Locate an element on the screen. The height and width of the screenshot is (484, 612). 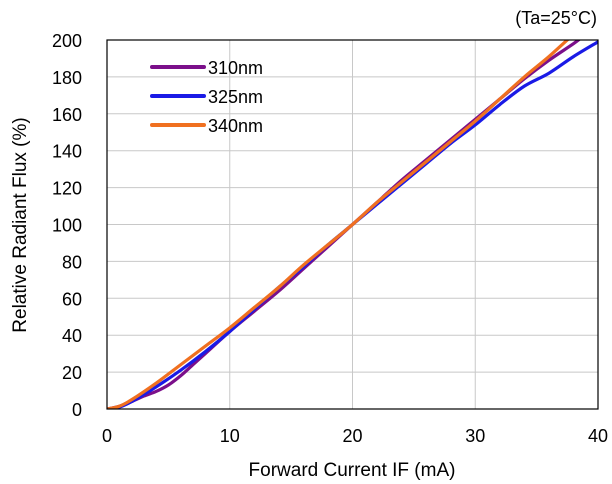
y-axis-title: Relative Radiant Flux (%) is located at coordinates (20, 224).